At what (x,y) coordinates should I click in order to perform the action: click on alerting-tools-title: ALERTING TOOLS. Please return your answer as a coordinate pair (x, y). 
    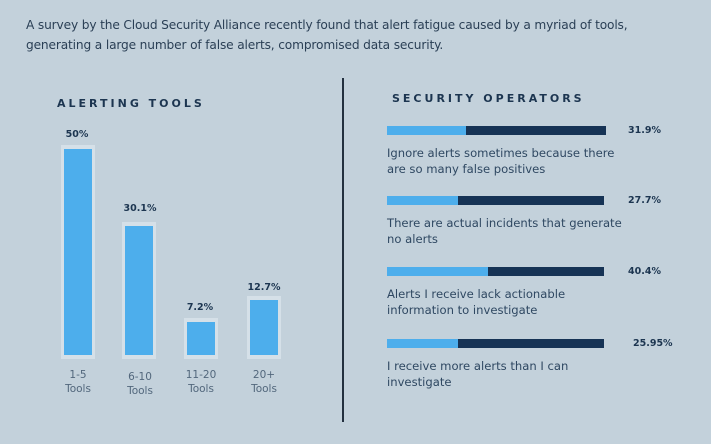
    Looking at the image, I should click on (131, 103).